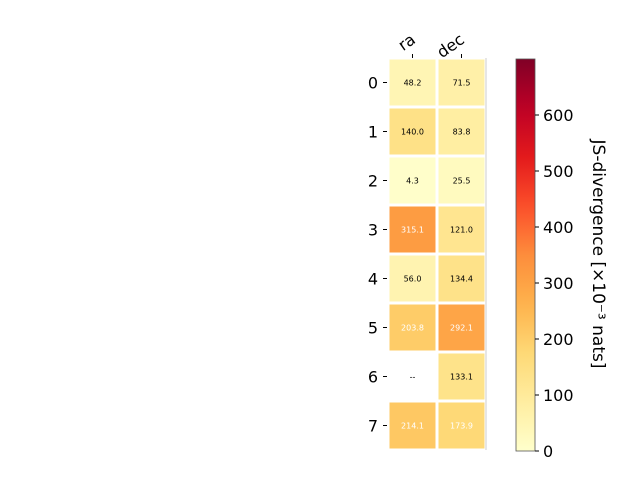 This screenshot has height=480, width=640. What do you see at coordinates (548, 451) in the screenshot?
I see `colorbar-tick-label: 0` at bounding box center [548, 451].